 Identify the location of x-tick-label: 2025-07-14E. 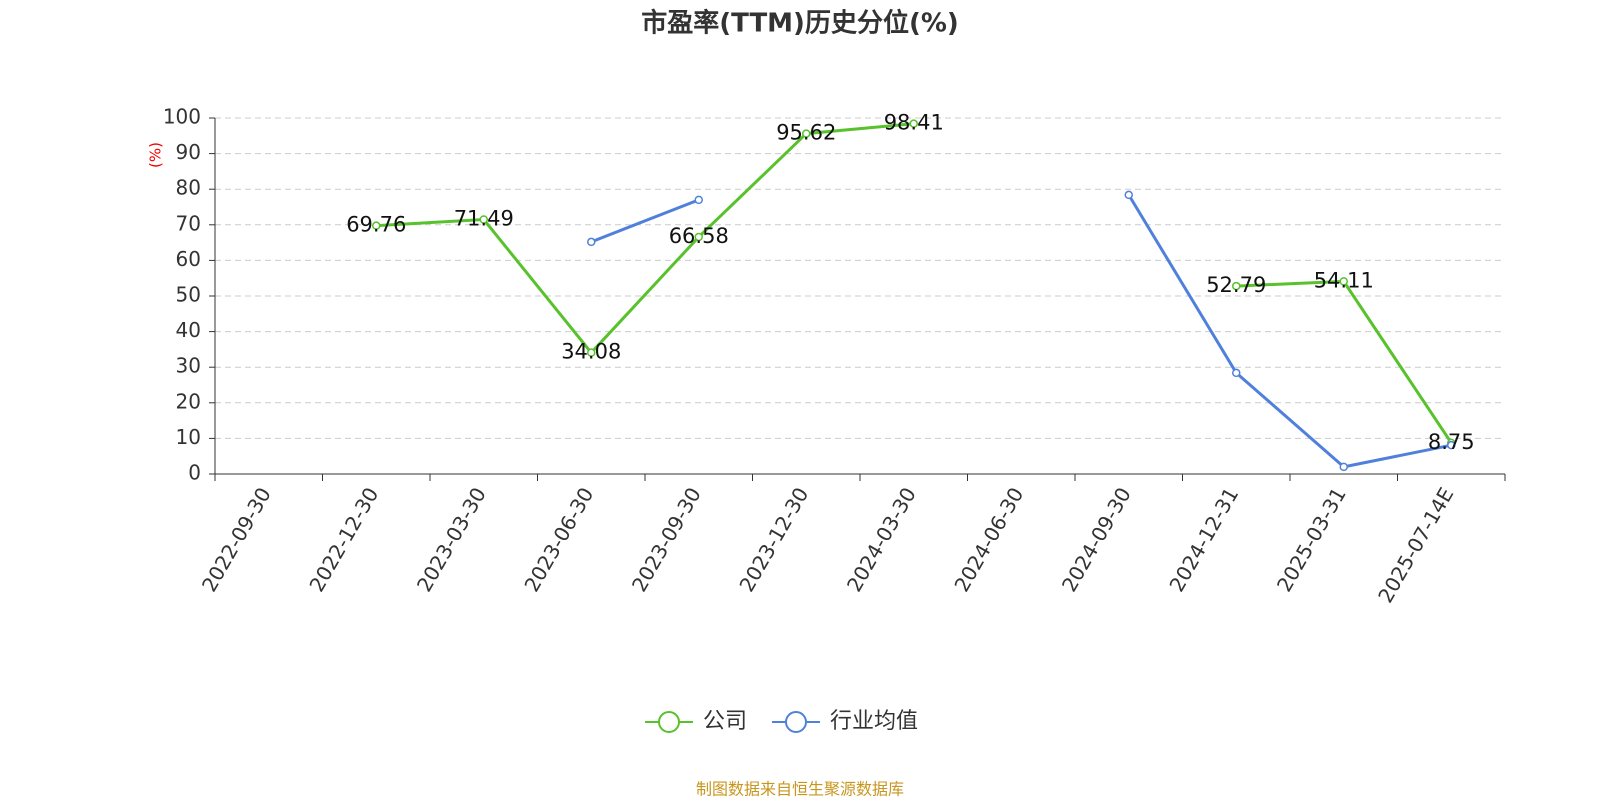
(1415, 545).